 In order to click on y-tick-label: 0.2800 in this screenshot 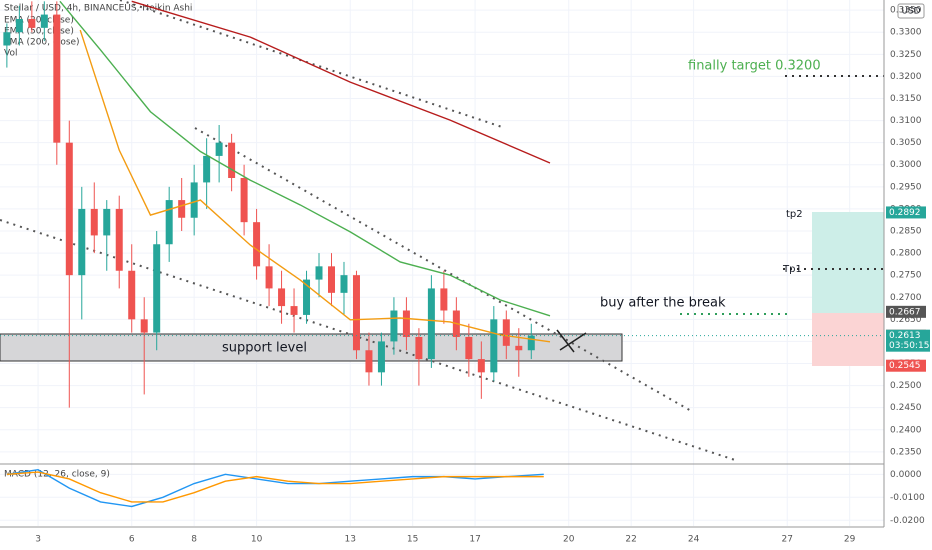, I will do `click(906, 254)`.